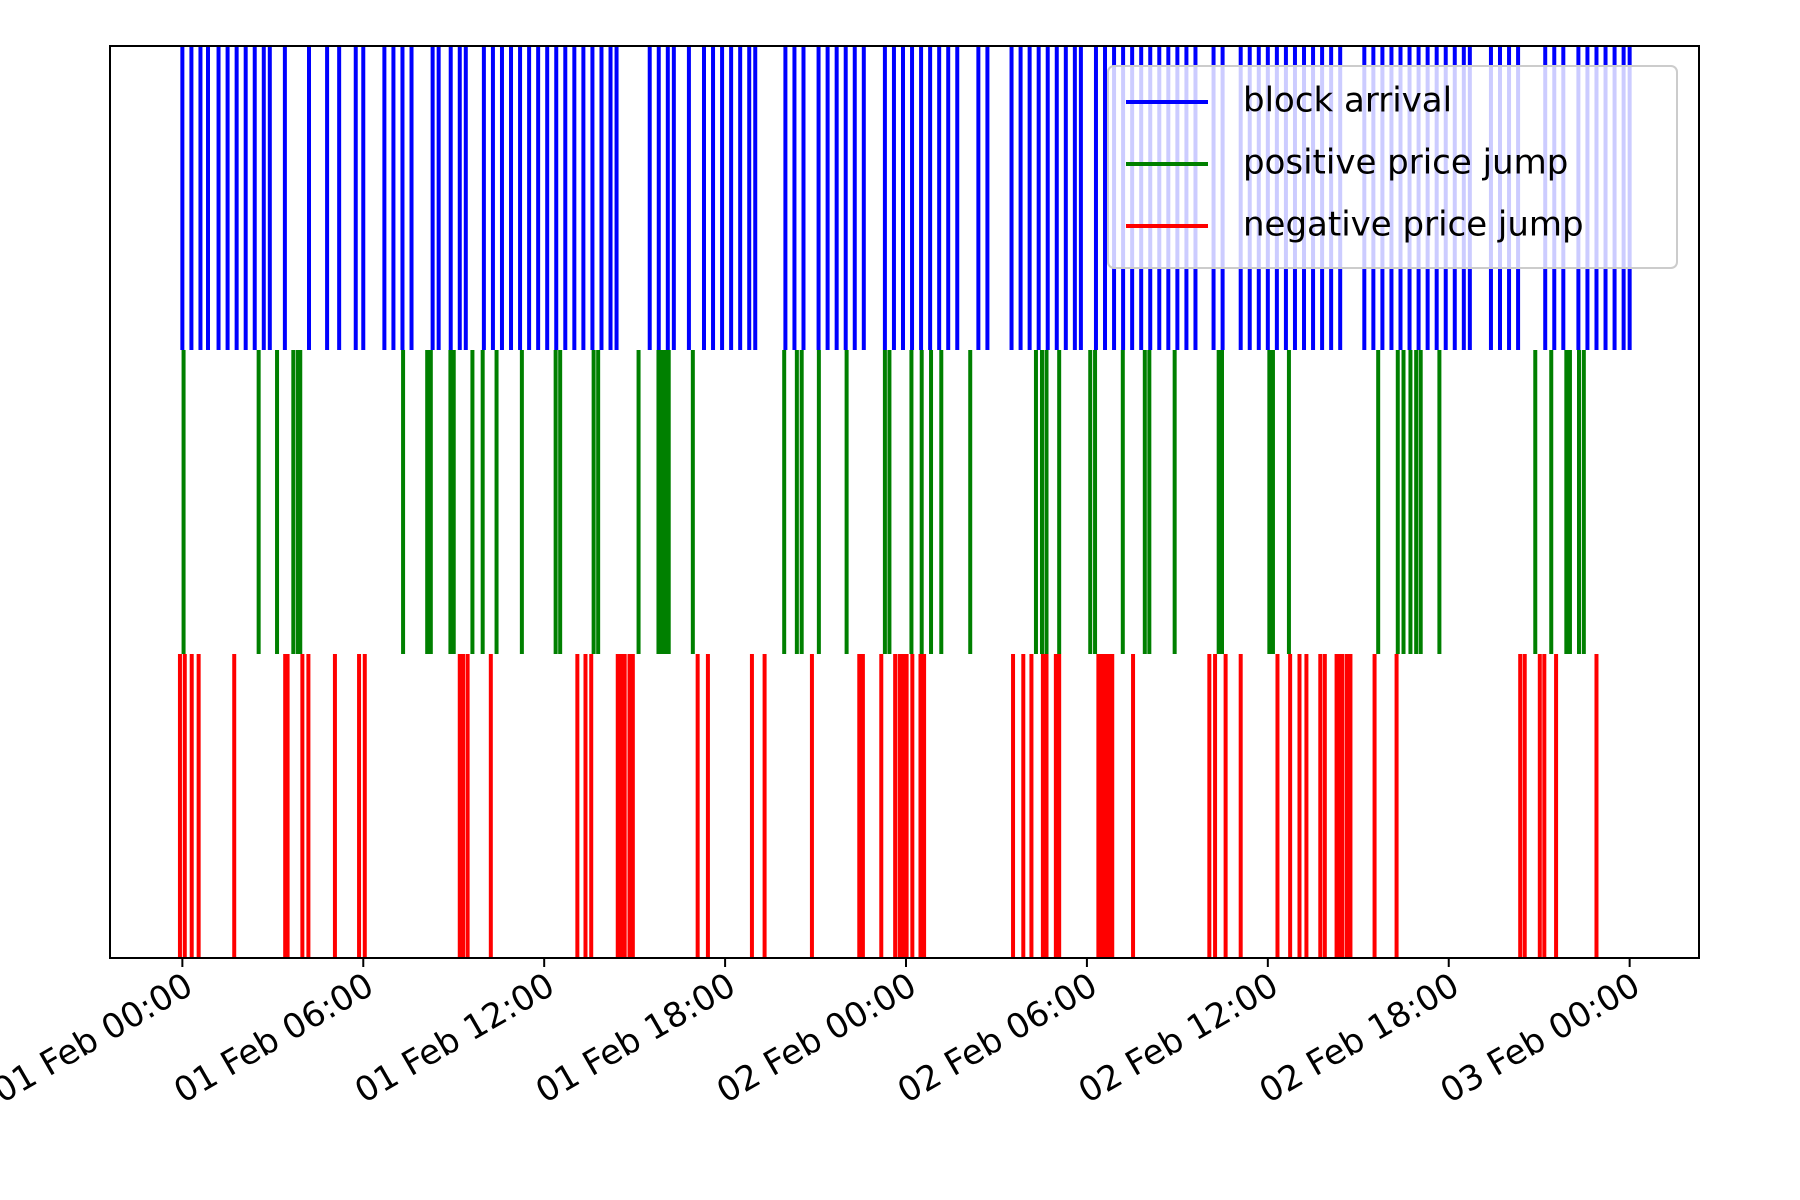 This screenshot has height=1200, width=1800. What do you see at coordinates (1359, 1038) in the screenshot?
I see `x-tick-label: 02 Feb 18:00` at bounding box center [1359, 1038].